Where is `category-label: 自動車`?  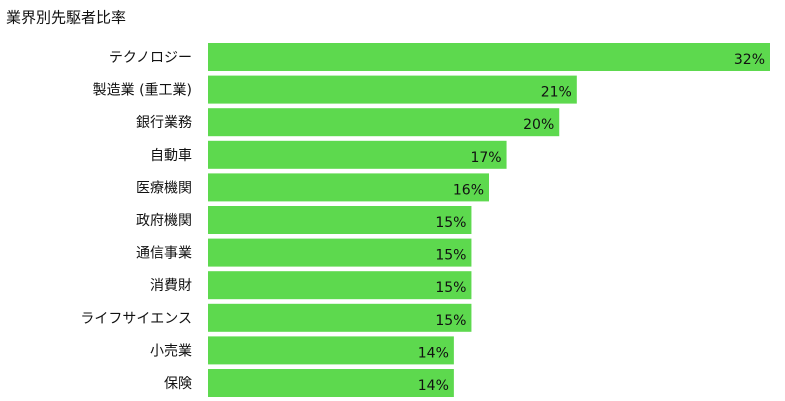 category-label: 自動車 is located at coordinates (171, 155).